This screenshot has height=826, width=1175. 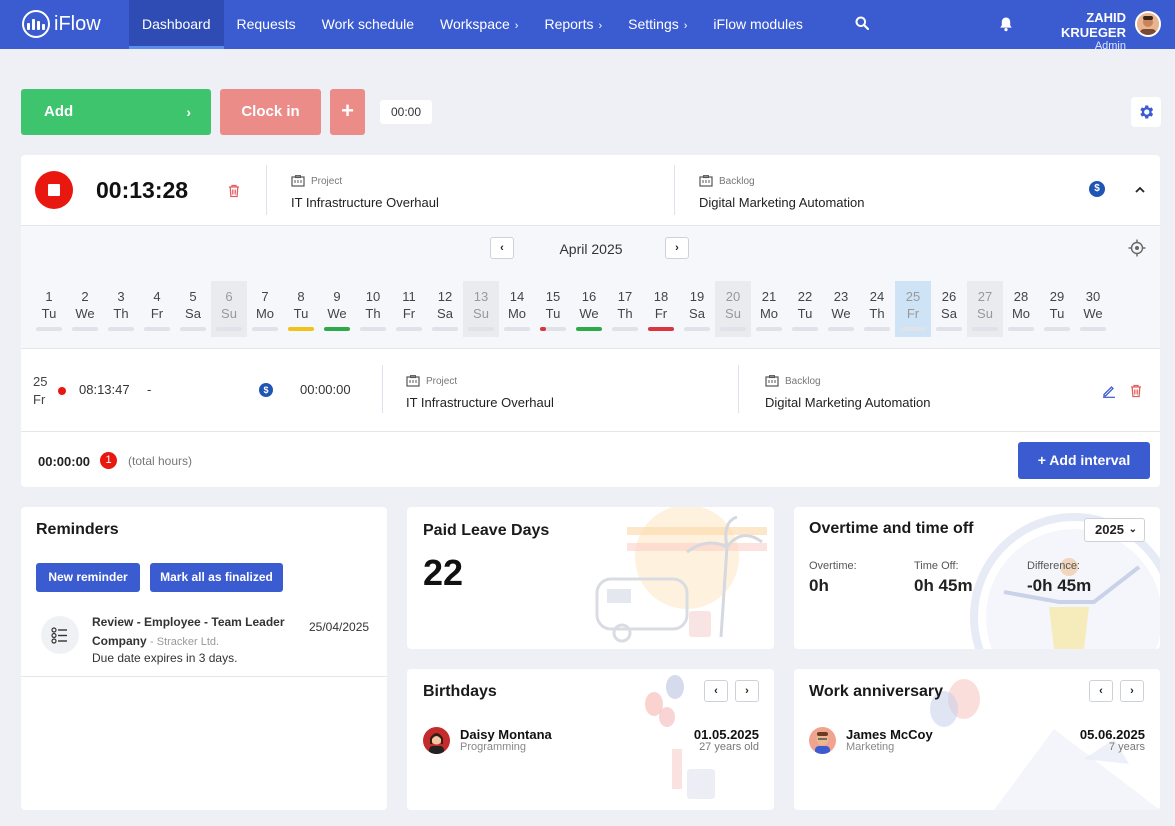 What do you see at coordinates (347, 112) in the screenshot?
I see `plus-button: +` at bounding box center [347, 112].